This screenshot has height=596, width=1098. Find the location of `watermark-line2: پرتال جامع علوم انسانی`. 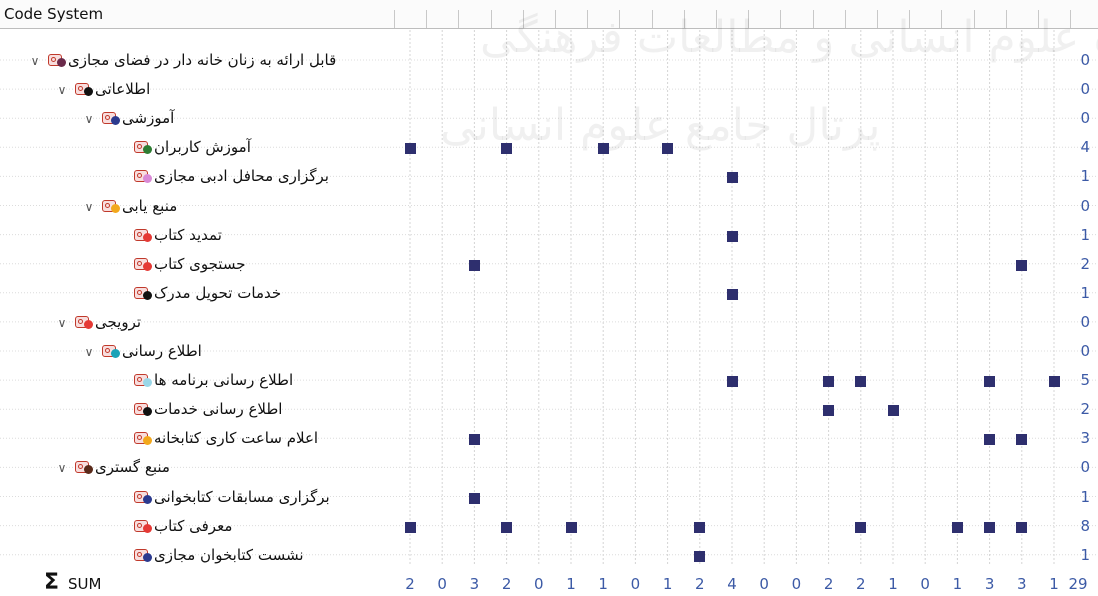

watermark-line2: پرتال جامع علوم انسانی is located at coordinates (660, 125).